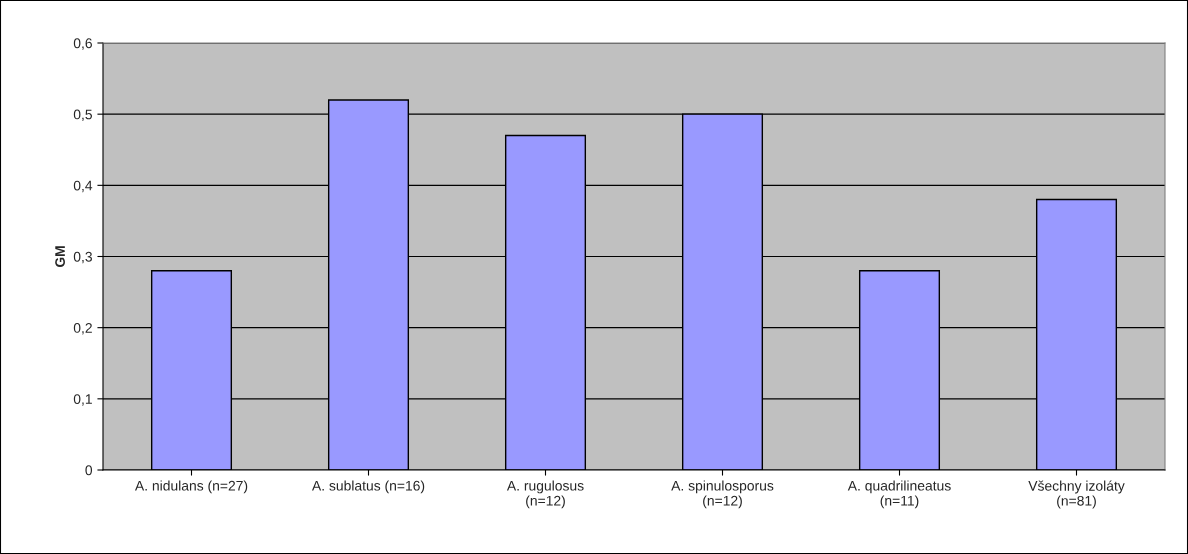 The height and width of the screenshot is (554, 1188). I want to click on y-tick-label: 0,4, so click(83, 186).